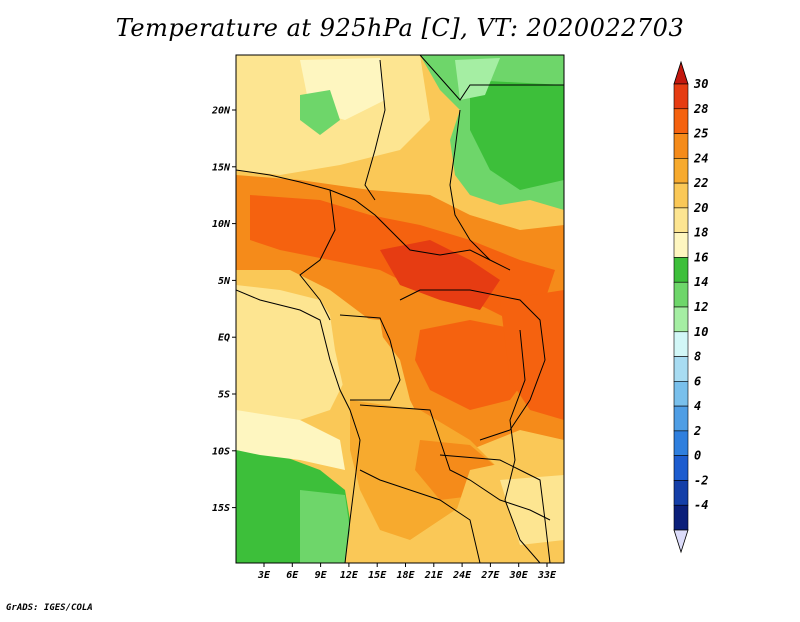 The height and width of the screenshot is (622, 800). What do you see at coordinates (221, 451) in the screenshot?
I see `lat-tick-label: 10S` at bounding box center [221, 451].